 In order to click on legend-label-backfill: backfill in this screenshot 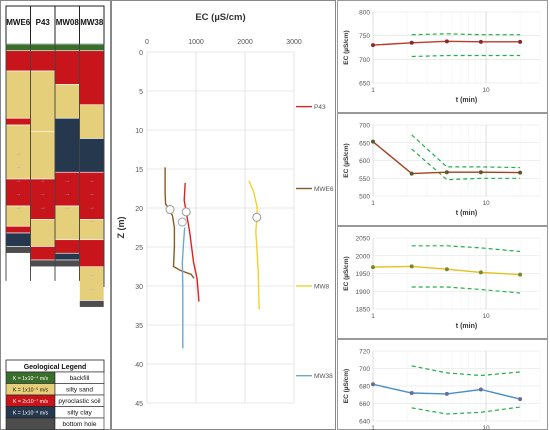, I will do `click(80, 378)`.